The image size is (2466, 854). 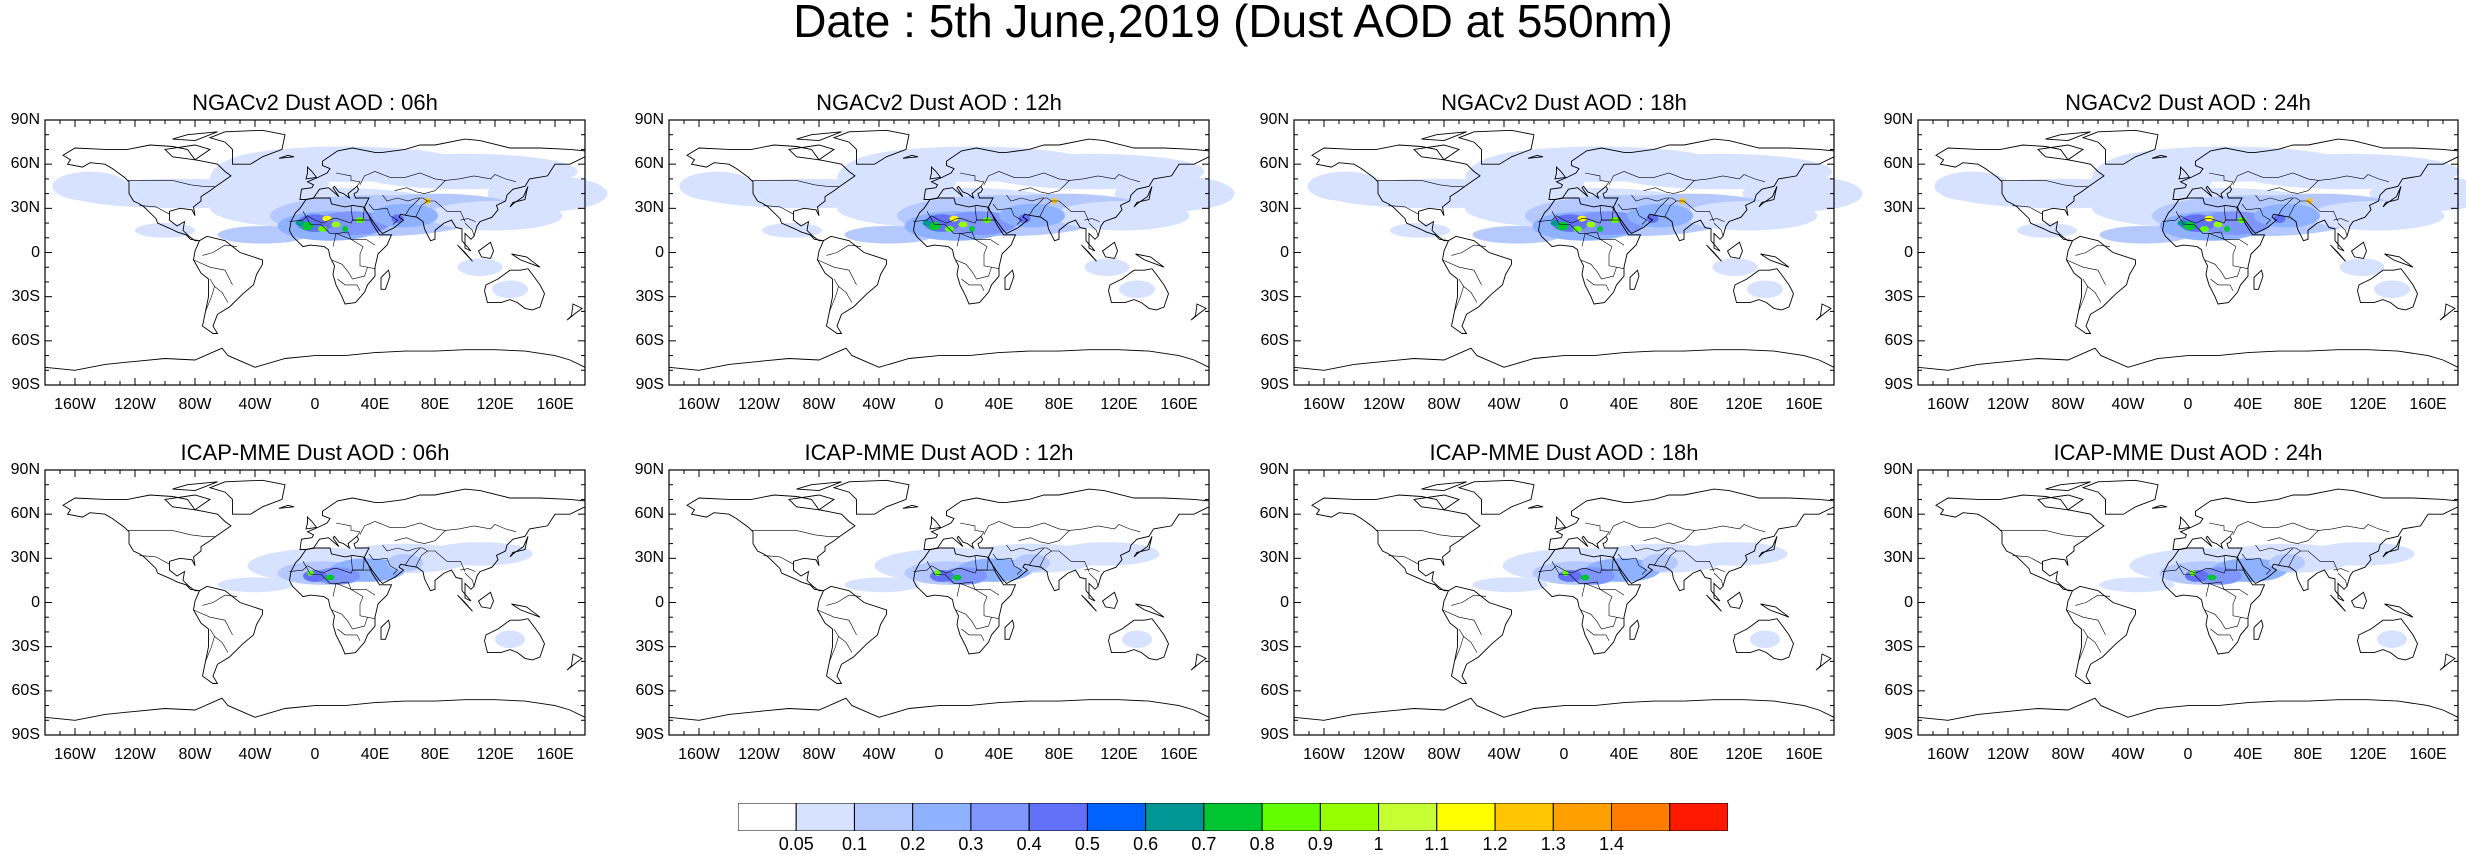 I want to click on colorbar-label: 1, so click(x=1379, y=844).